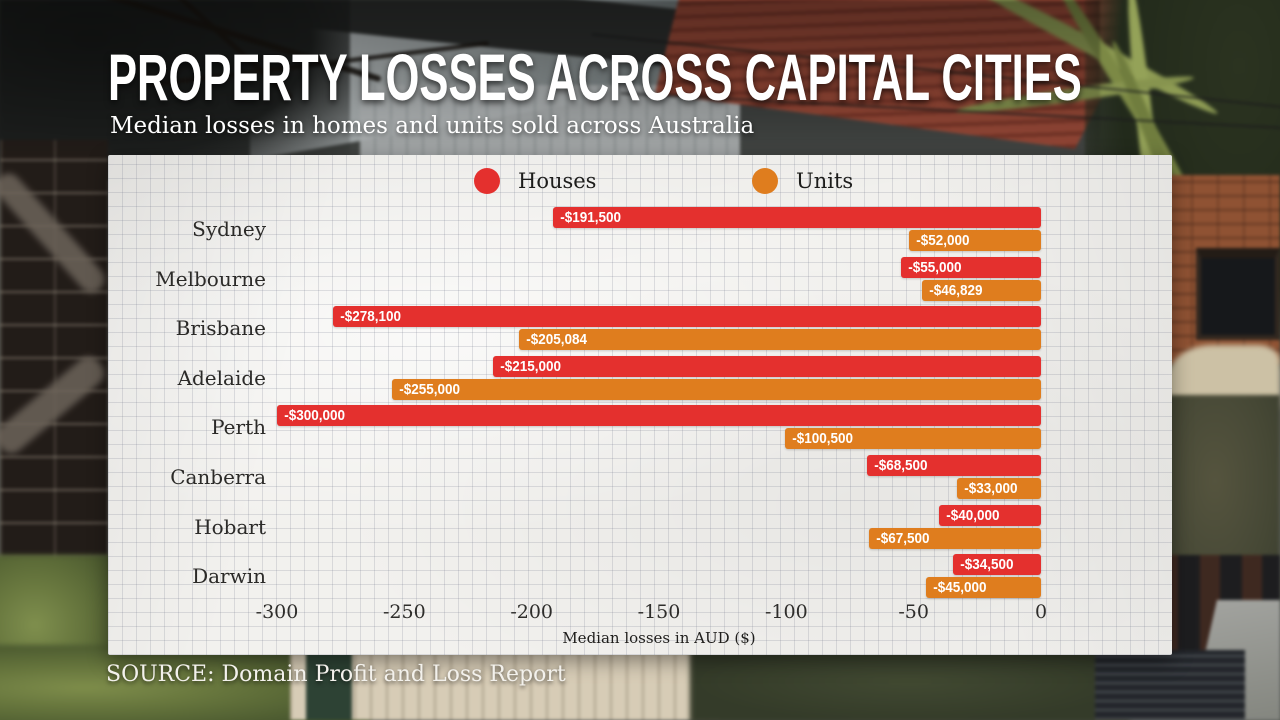 The image size is (1280, 720). What do you see at coordinates (960, 588) in the screenshot?
I see `bar-value-label: -$45,000` at bounding box center [960, 588].